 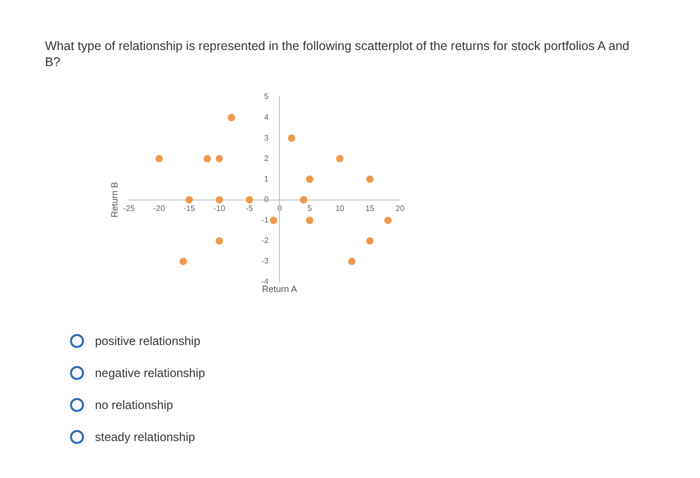 What do you see at coordinates (340, 208) in the screenshot?
I see `x-tick-label: 10` at bounding box center [340, 208].